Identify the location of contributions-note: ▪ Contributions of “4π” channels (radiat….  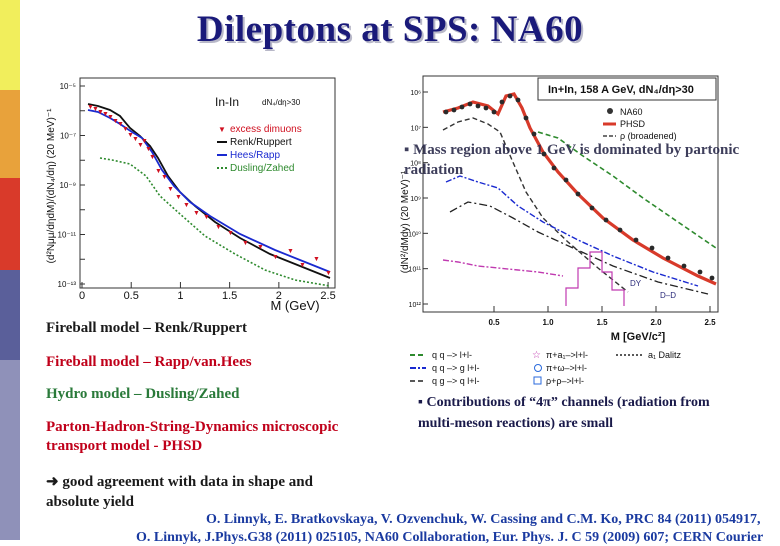
(564, 413).